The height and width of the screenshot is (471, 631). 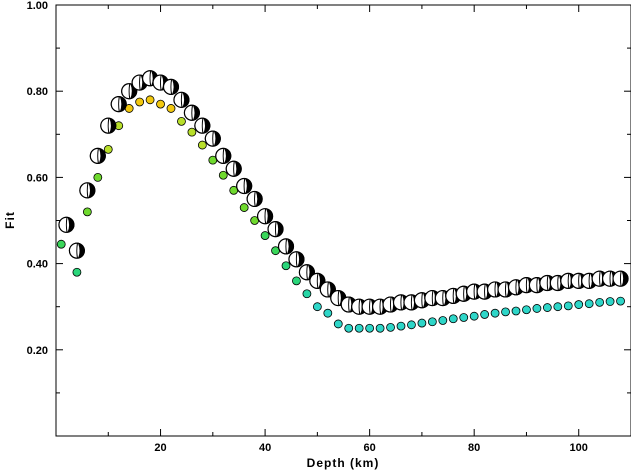 I want to click on x-tick-label: 100, so click(x=579, y=448).